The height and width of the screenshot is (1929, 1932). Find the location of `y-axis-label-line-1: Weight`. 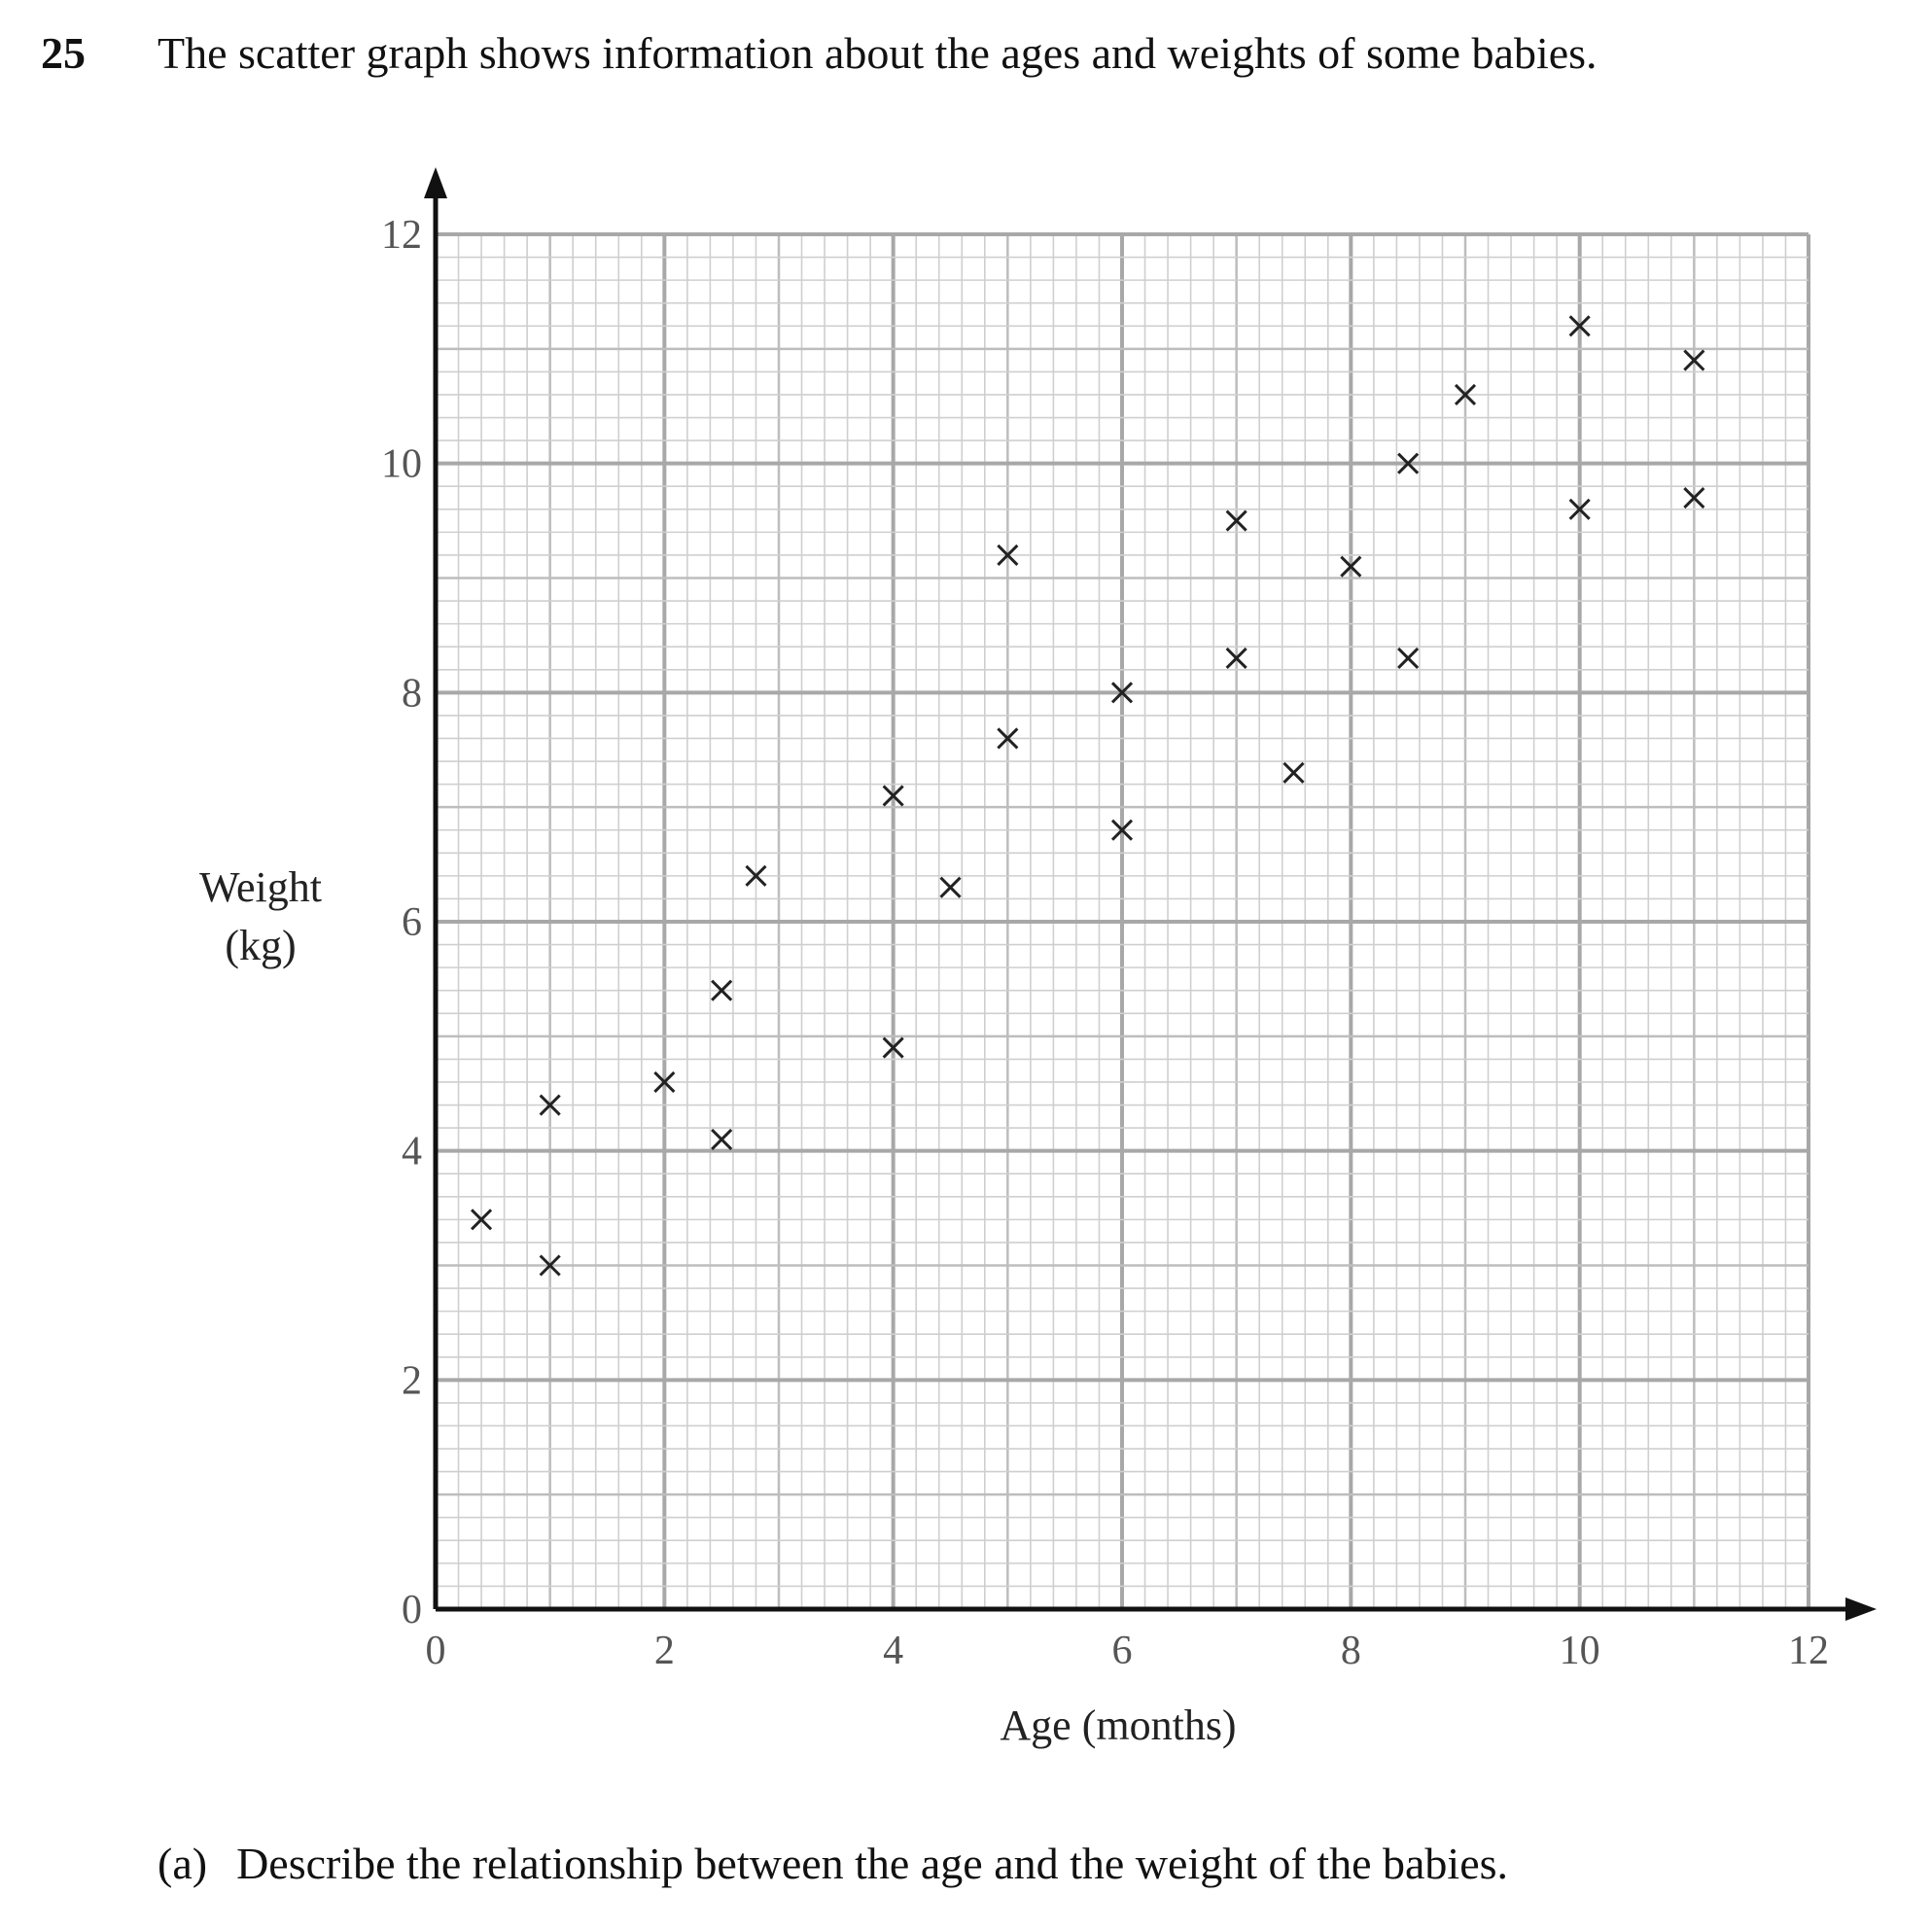

y-axis-label-line-1: Weight is located at coordinates (260, 887).